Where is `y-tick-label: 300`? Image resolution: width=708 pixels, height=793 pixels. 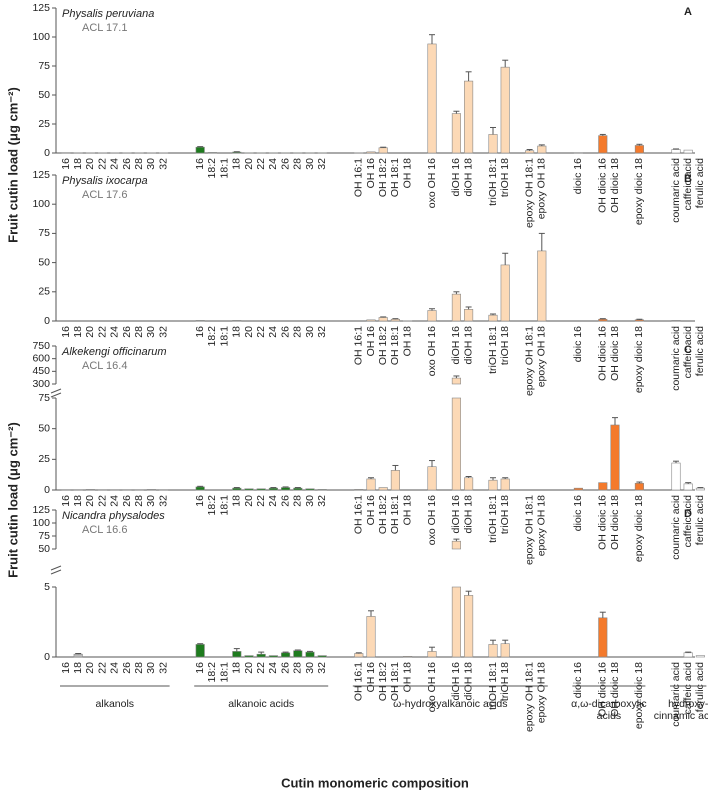 y-tick-label: 300 is located at coordinates (41, 384).